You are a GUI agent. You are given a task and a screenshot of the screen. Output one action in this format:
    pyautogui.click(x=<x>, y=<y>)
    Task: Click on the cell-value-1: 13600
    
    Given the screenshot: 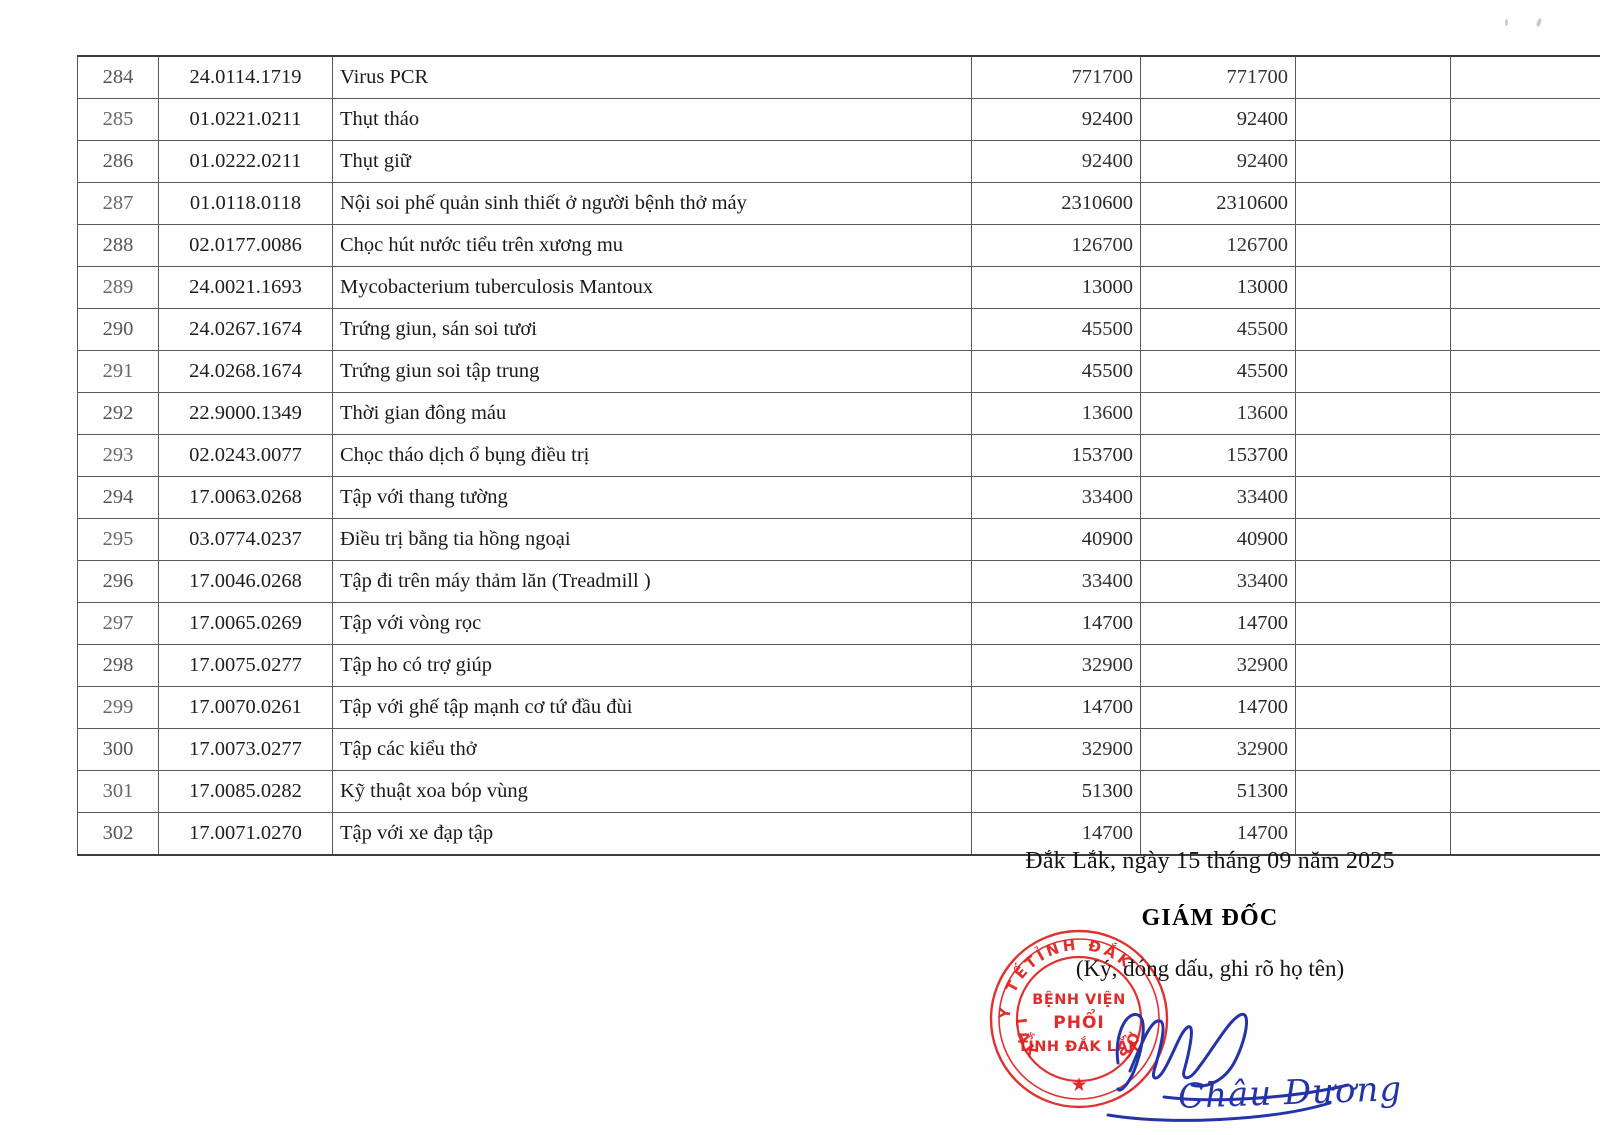 What is the action you would take?
    pyautogui.click(x=1056, y=414)
    